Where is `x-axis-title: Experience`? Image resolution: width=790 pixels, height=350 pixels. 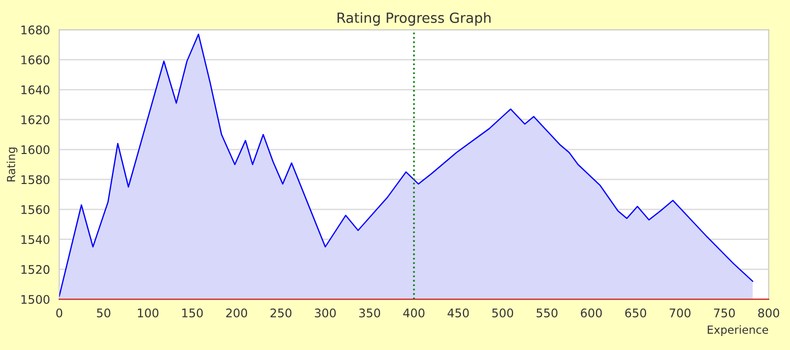
x-axis-title: Experience is located at coordinates (738, 330).